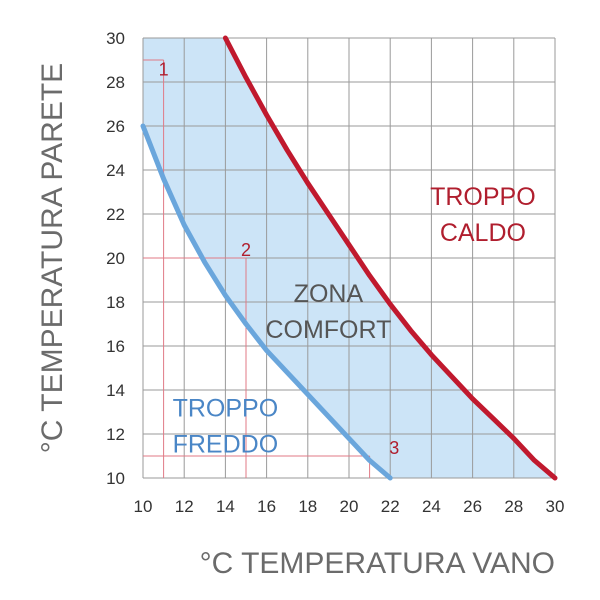 Image resolution: width=600 pixels, height=600 pixels. I want to click on zone-label: FREDDO, so click(226, 444).